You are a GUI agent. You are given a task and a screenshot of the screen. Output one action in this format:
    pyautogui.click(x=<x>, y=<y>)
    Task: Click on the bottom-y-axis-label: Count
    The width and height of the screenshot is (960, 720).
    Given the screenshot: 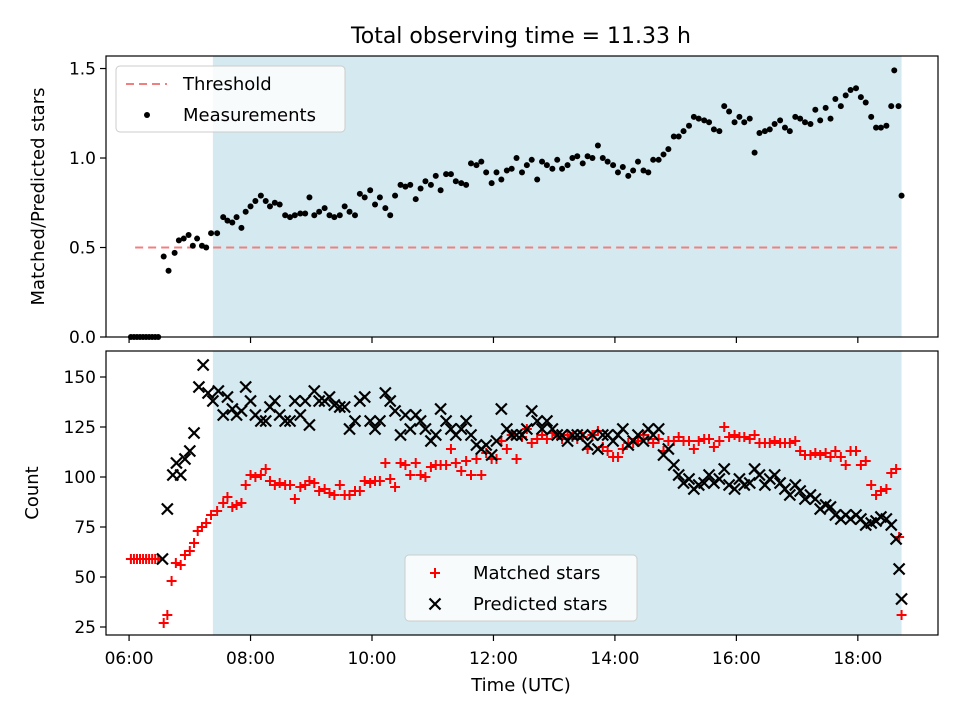 What is the action you would take?
    pyautogui.click(x=32, y=492)
    